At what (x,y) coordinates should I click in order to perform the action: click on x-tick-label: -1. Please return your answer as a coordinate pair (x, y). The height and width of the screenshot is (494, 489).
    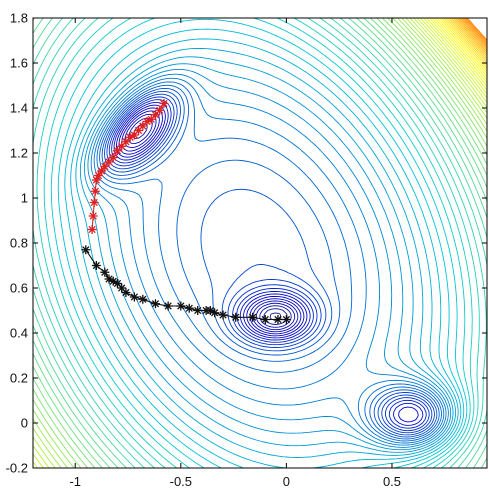
    Looking at the image, I should click on (75, 481).